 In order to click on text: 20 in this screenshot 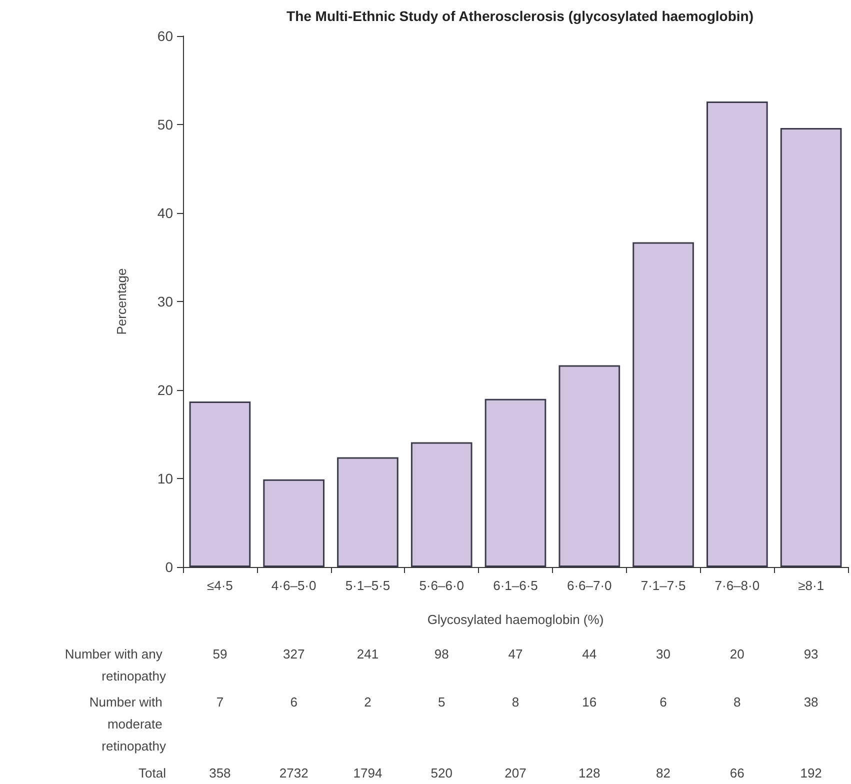, I will do `click(737, 654)`.